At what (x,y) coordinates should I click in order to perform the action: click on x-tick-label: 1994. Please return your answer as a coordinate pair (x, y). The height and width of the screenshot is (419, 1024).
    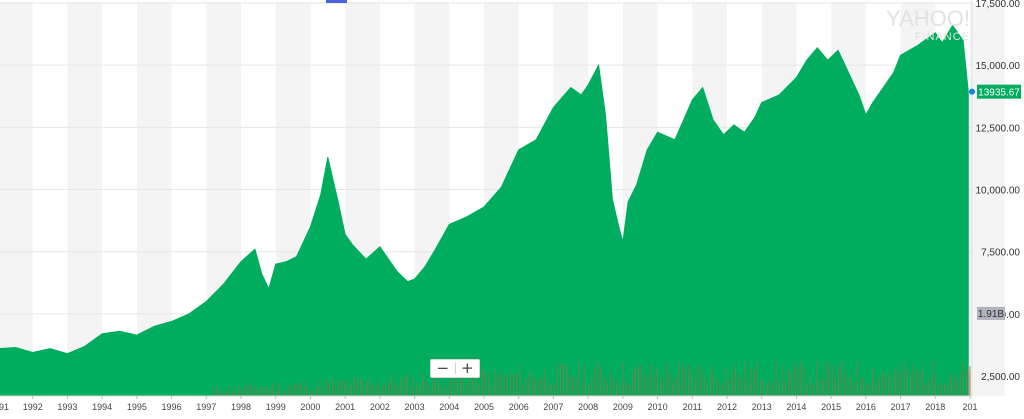
    Looking at the image, I should click on (102, 407).